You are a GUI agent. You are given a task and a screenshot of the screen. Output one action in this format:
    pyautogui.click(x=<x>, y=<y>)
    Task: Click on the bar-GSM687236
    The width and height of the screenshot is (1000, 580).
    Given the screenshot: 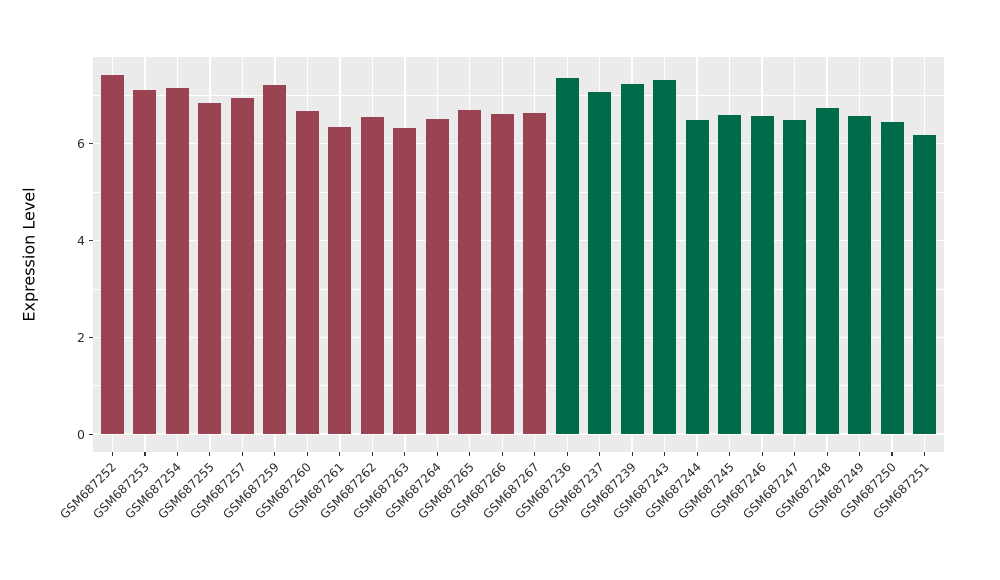 What is the action you would take?
    pyautogui.click(x=567, y=256)
    